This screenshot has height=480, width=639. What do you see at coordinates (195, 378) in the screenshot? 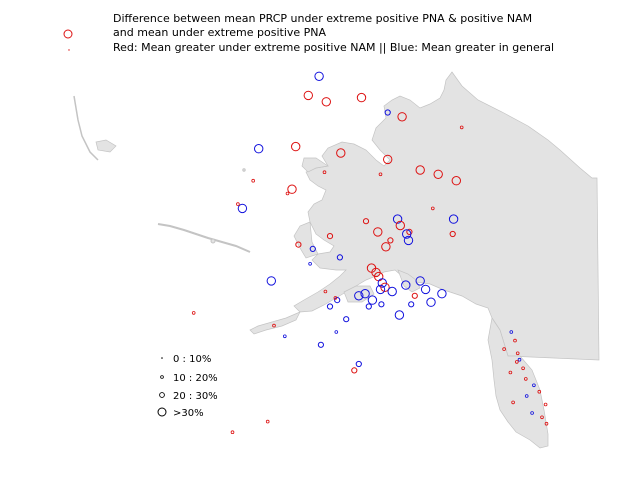
I see `legend-label: 10 : 20%` at bounding box center [195, 378].